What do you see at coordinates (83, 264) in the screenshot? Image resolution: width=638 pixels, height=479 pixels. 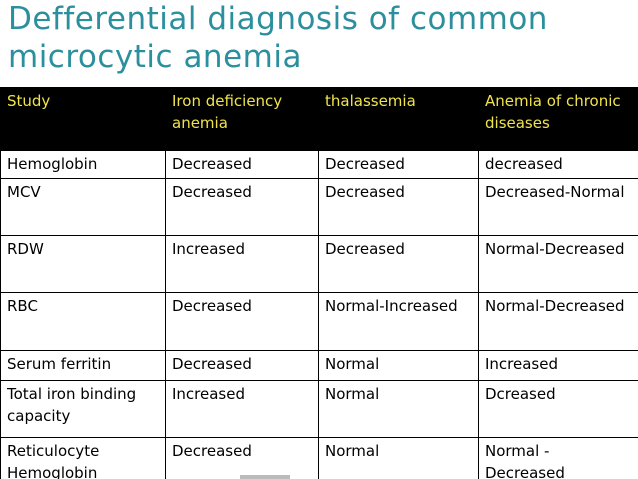 I see `table-cell: RDW` at bounding box center [83, 264].